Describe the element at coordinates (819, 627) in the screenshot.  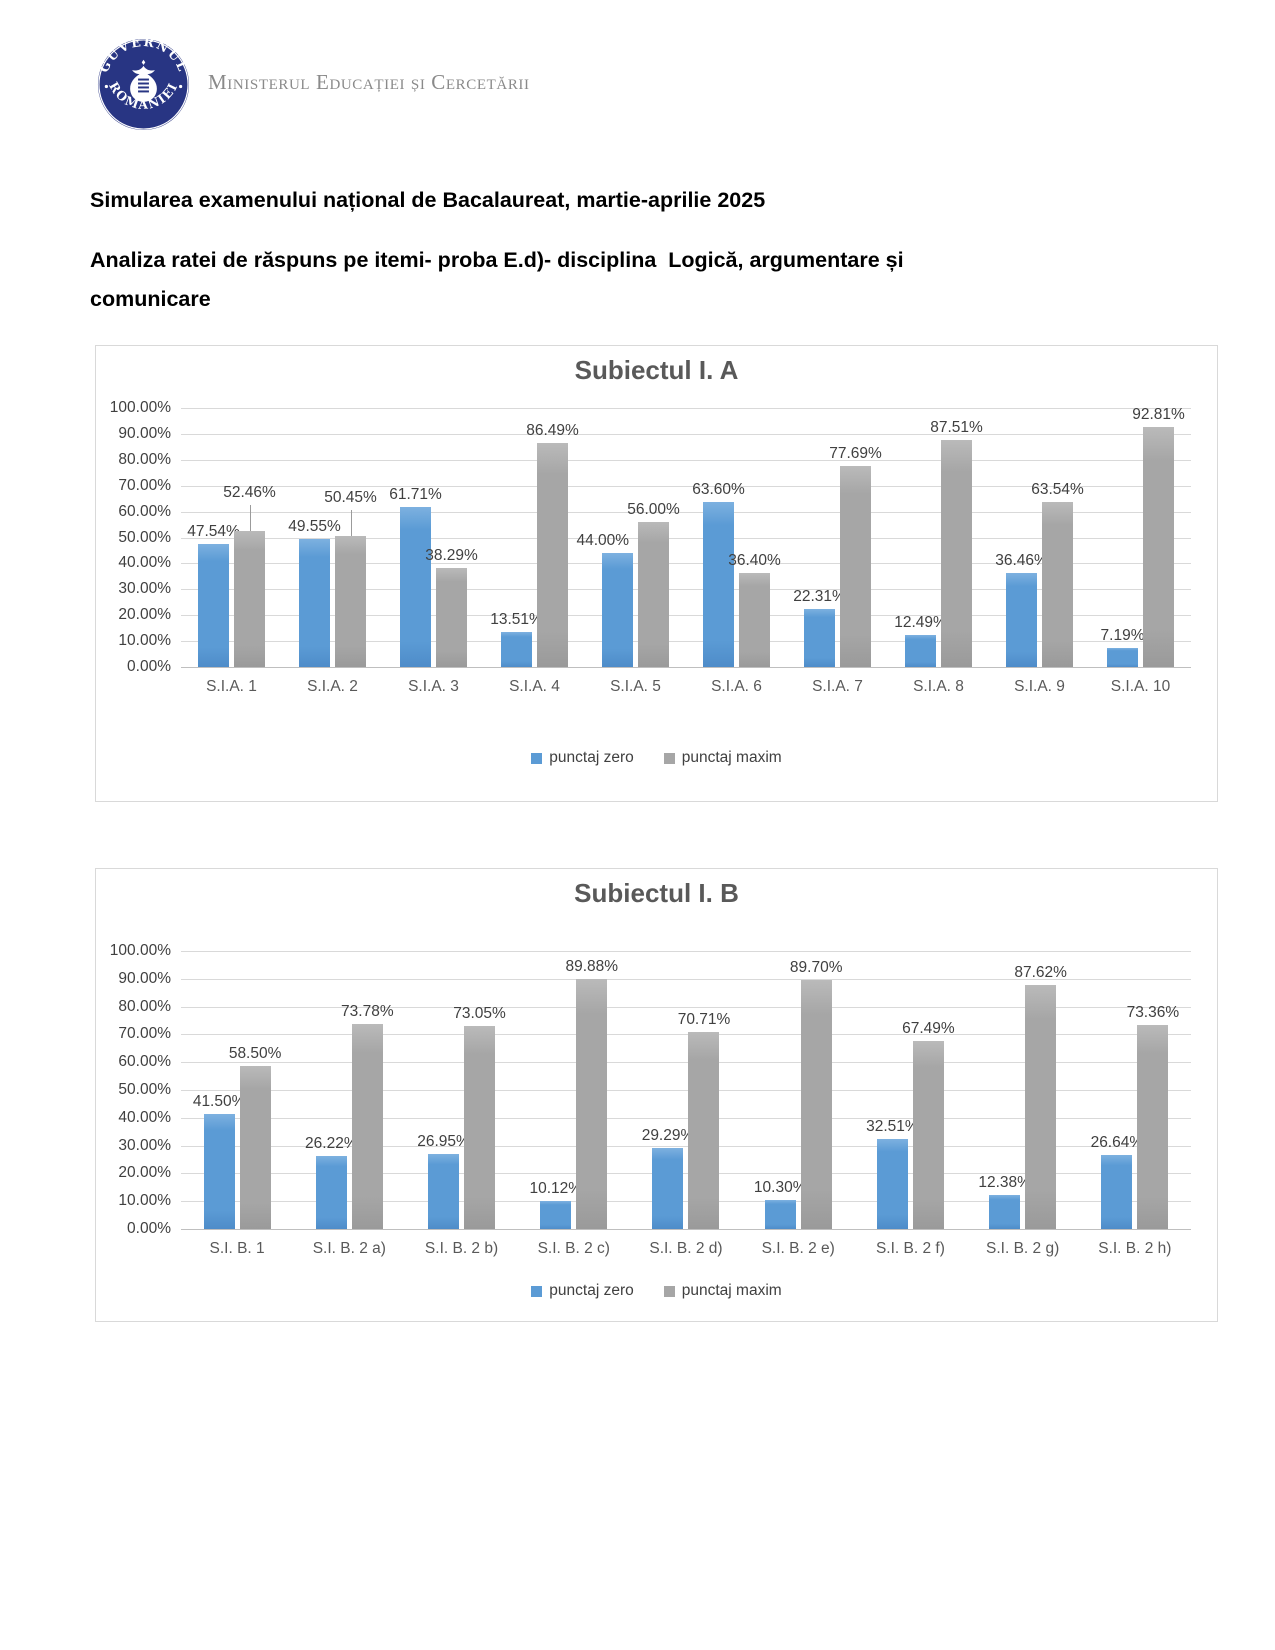
I see `bar-punctaj-zero: 22.31%` at that location.